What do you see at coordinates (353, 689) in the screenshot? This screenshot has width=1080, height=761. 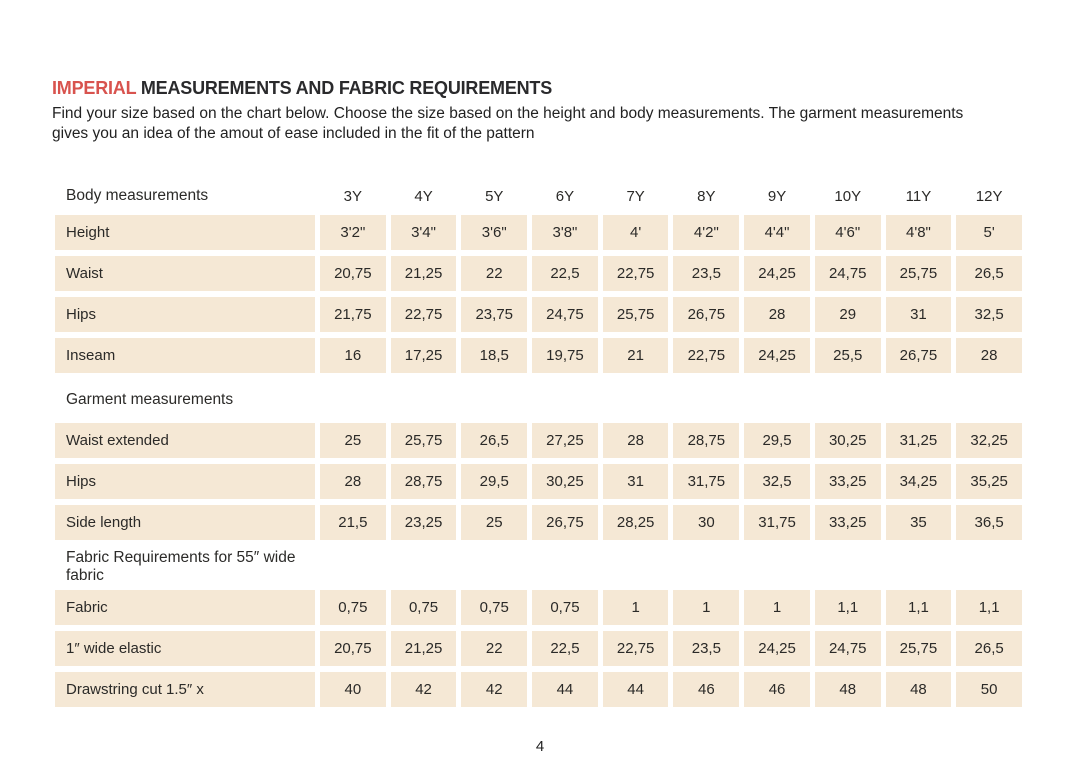 I see `value-cell: 40` at bounding box center [353, 689].